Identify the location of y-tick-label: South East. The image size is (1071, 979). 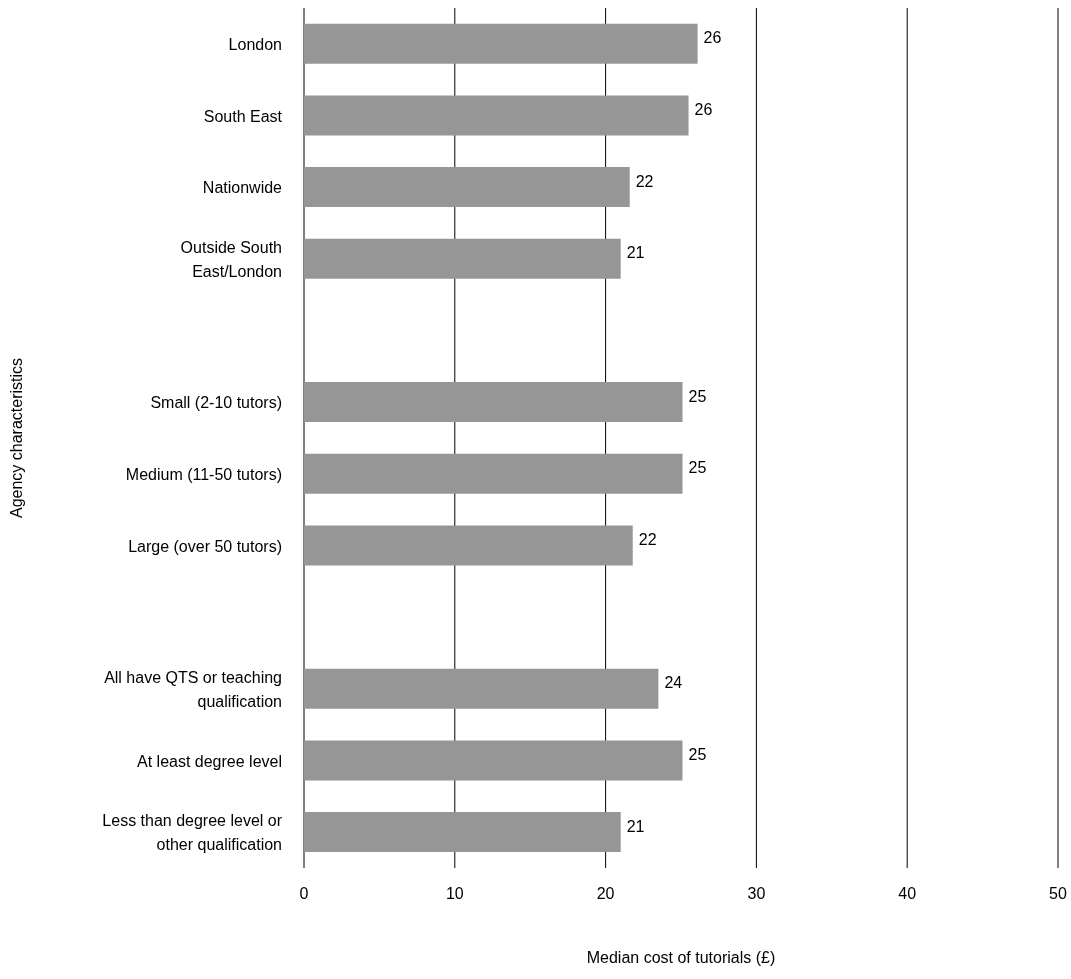
(243, 115).